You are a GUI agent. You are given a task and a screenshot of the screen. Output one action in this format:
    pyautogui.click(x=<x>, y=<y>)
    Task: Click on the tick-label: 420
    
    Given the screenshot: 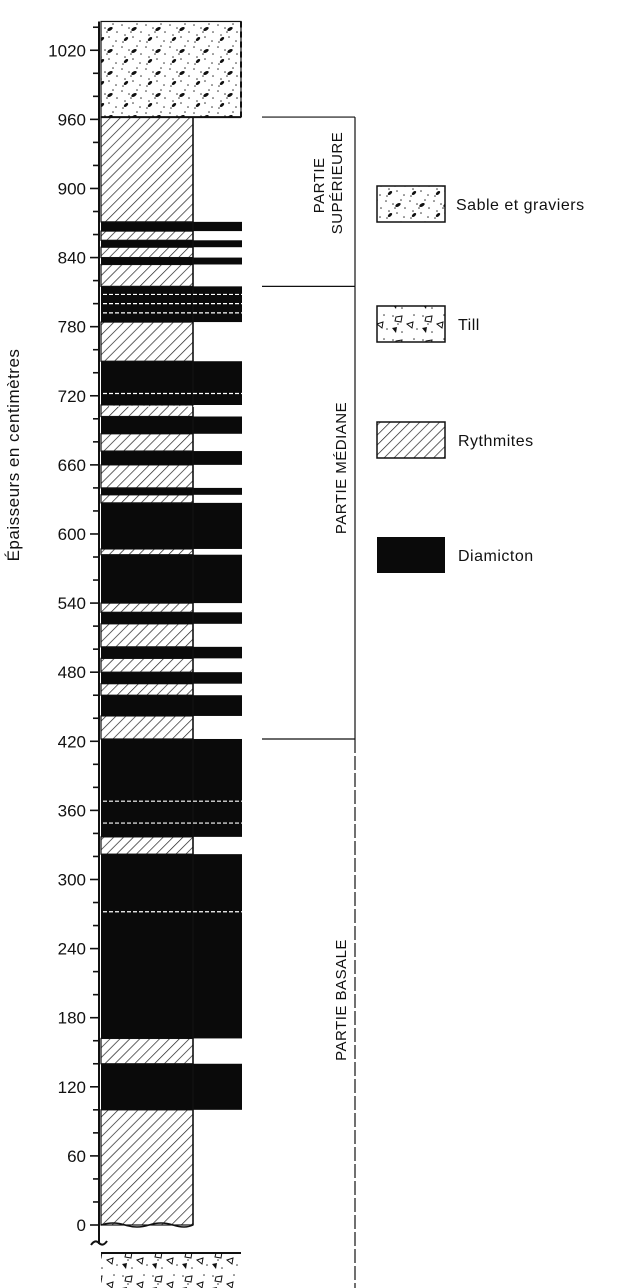 What is the action you would take?
    pyautogui.click(x=72, y=741)
    